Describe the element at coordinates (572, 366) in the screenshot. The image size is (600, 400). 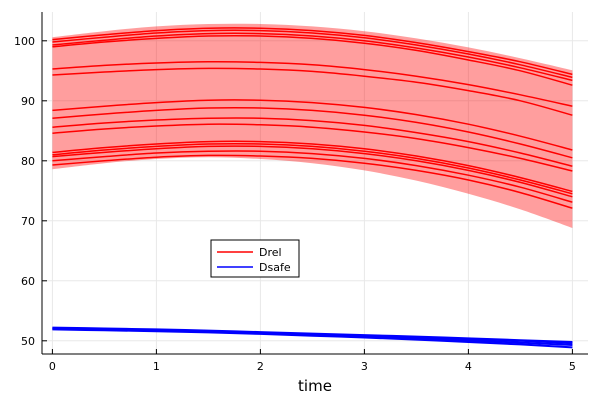
I see `x-tick-label: 5` at that location.